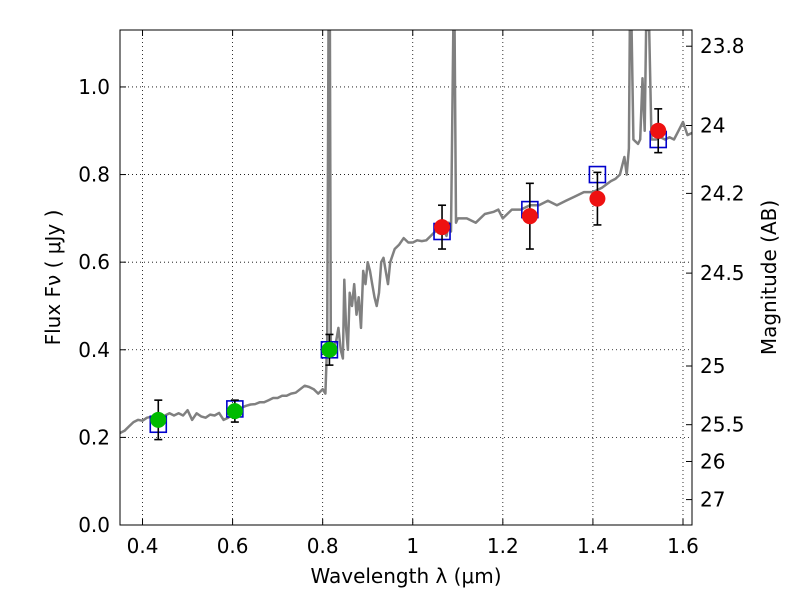 This screenshot has width=800, height=600. What do you see at coordinates (503, 546) in the screenshot?
I see `x-tick-label: 1.2` at bounding box center [503, 546].